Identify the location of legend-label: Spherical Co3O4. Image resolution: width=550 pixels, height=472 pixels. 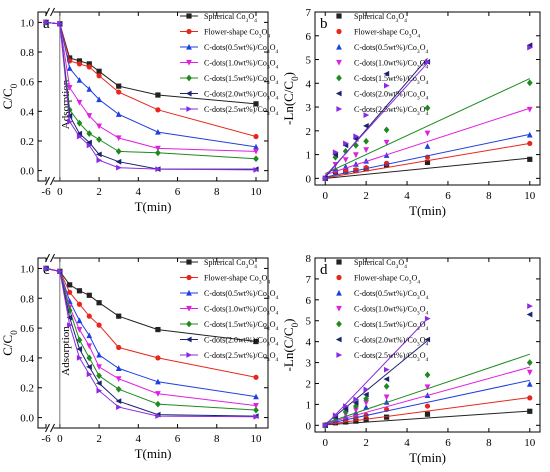
(230, 264).